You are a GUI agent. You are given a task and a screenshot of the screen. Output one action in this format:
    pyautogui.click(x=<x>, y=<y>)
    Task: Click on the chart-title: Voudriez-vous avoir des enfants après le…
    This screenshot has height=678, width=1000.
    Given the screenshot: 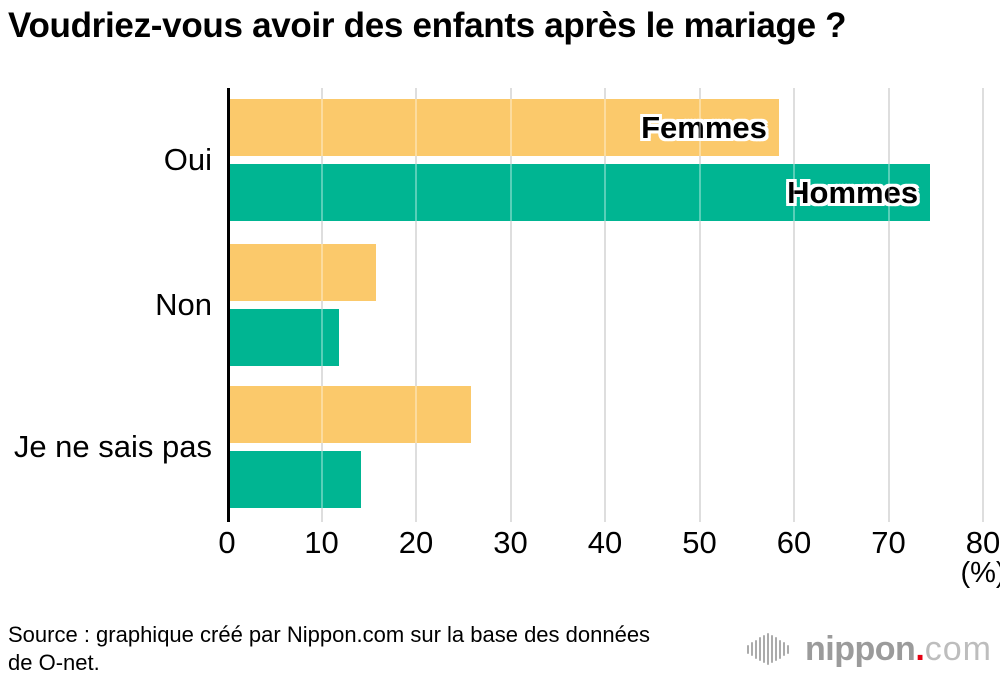 What is the action you would take?
    pyautogui.click(x=427, y=25)
    